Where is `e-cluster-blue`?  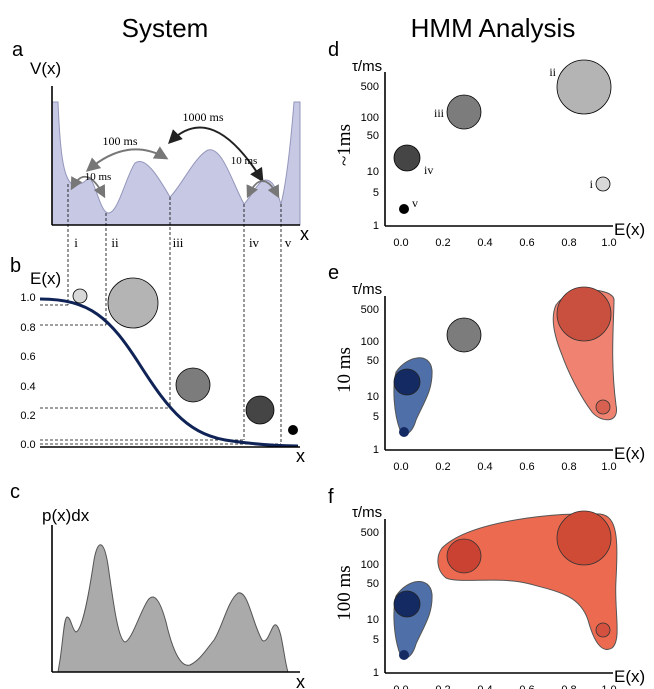 e-cluster-blue is located at coordinates (413, 396).